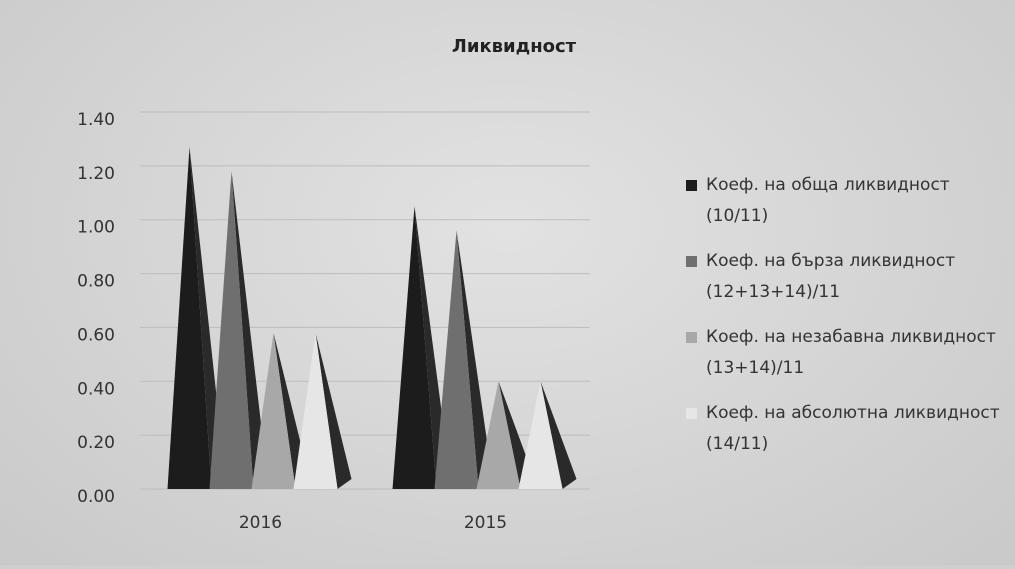 Image resolution: width=1015 pixels, height=569 pixels. I want to click on legend-label: Коеф. на бърза ликвидност (12+13+14)/11, so click(831, 276).